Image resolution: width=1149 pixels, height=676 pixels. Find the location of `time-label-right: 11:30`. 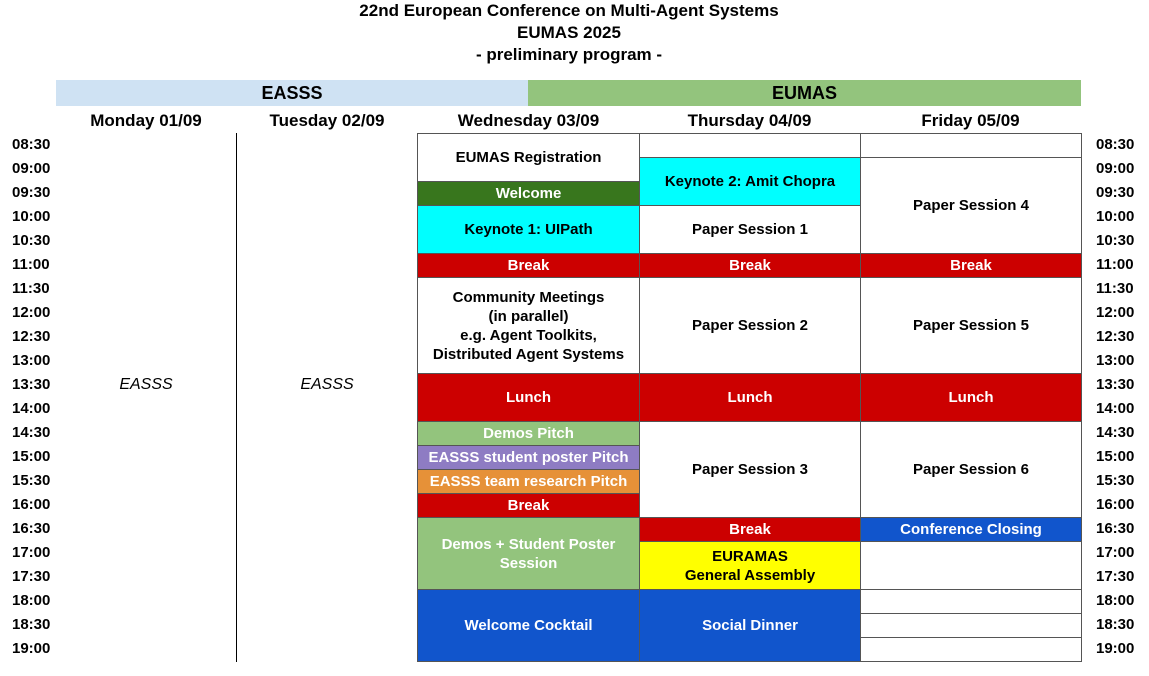

time-label-right: 11:30 is located at coordinates (1115, 288).